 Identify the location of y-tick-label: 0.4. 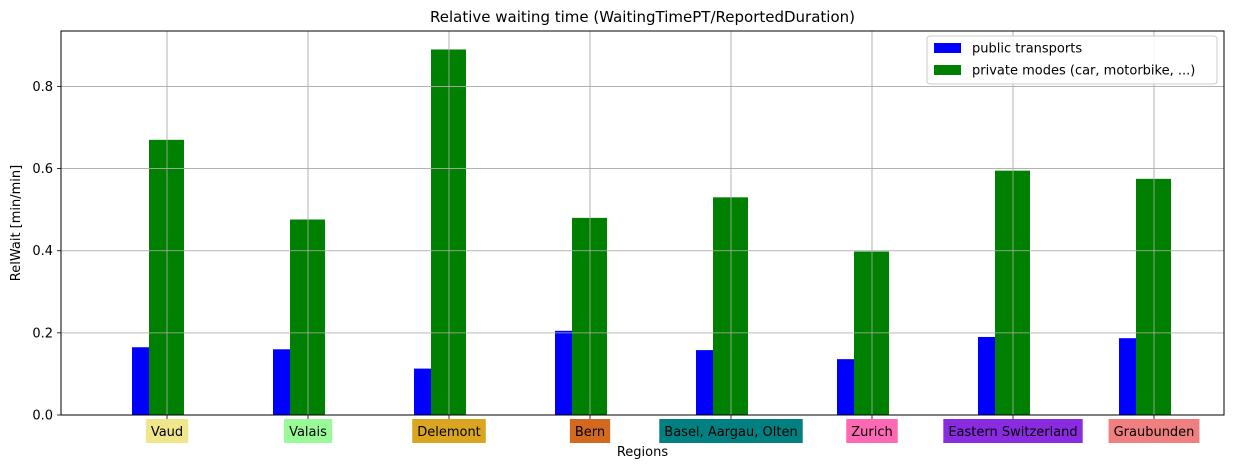
(42, 251).